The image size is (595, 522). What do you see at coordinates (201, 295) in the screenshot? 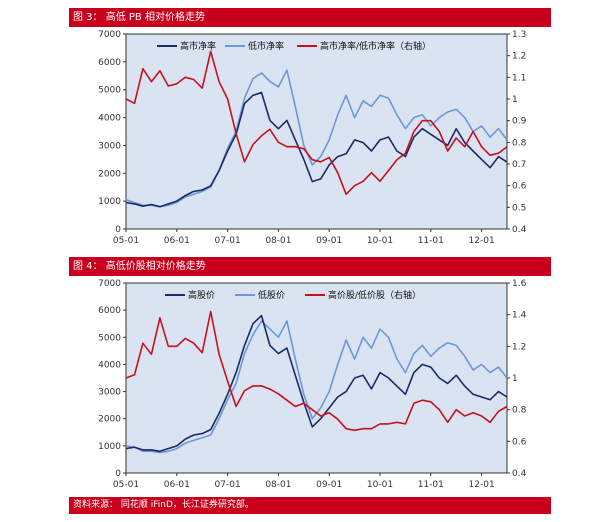
I see `legend-label-0: 高股价` at bounding box center [201, 295].